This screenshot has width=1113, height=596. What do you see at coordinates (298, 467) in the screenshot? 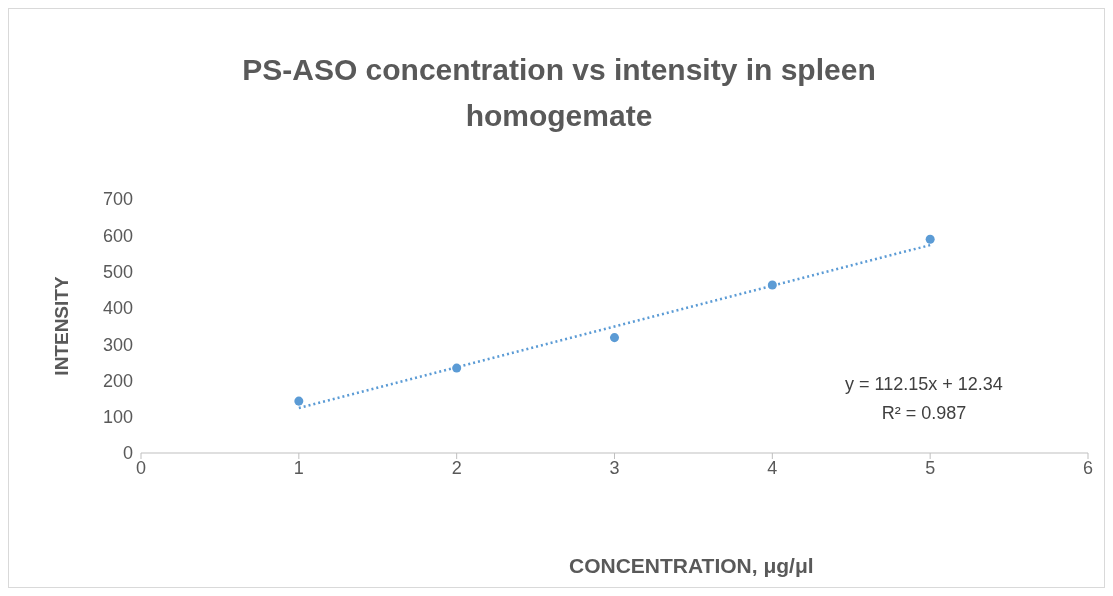
I see `x-tick-label: 1` at bounding box center [298, 467].